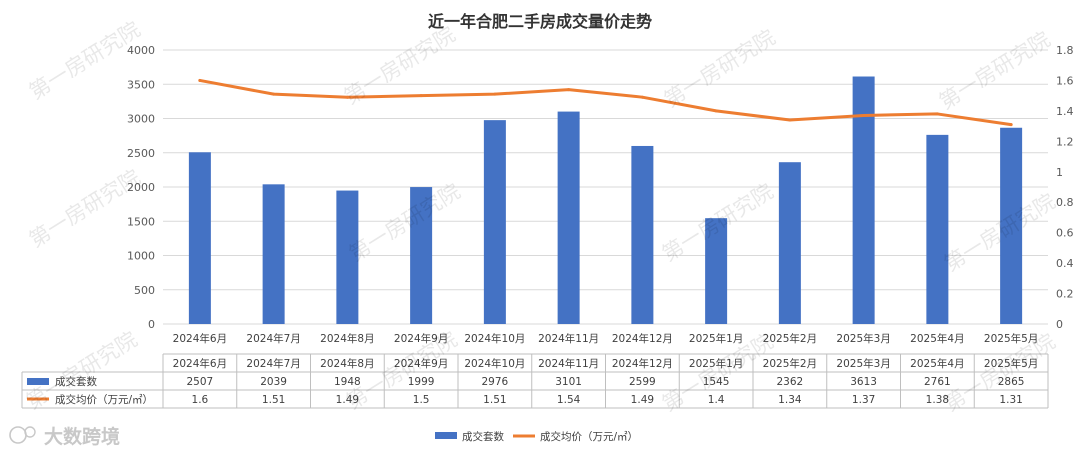  I want to click on right-axis-tick-label: 1.8, so click(1065, 50).